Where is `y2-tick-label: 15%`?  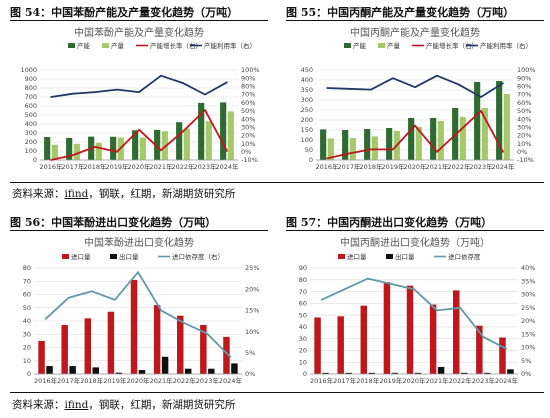 y2-tick-label: 15% is located at coordinates (252, 311).